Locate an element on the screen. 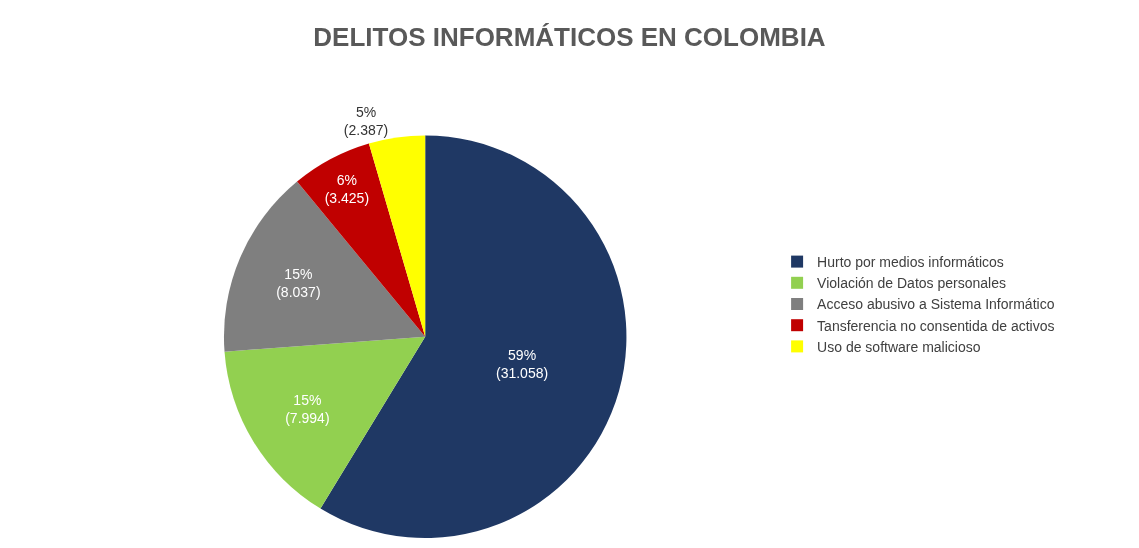 The height and width of the screenshot is (548, 1139). data-label: 6% (3.425) is located at coordinates (347, 188).